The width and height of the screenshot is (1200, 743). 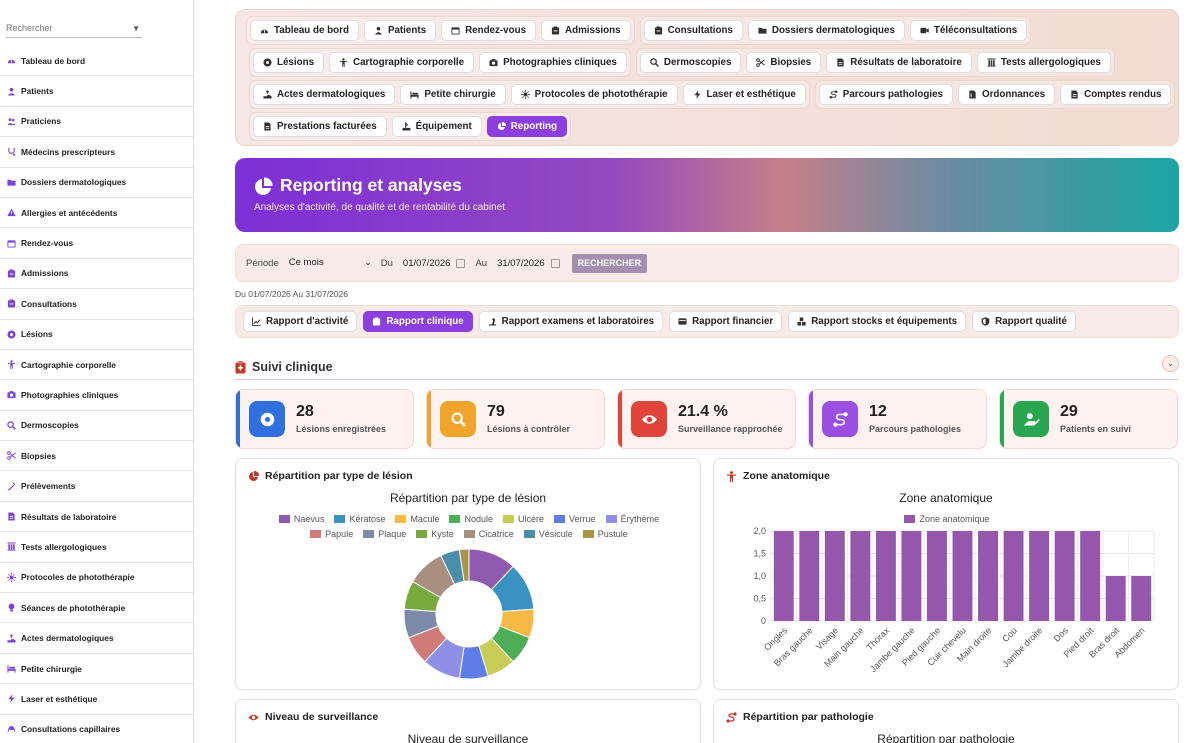 I want to click on report-tab-rapport-stocks-et-equipements: Rapport stocks et équipements, so click(x=877, y=321).